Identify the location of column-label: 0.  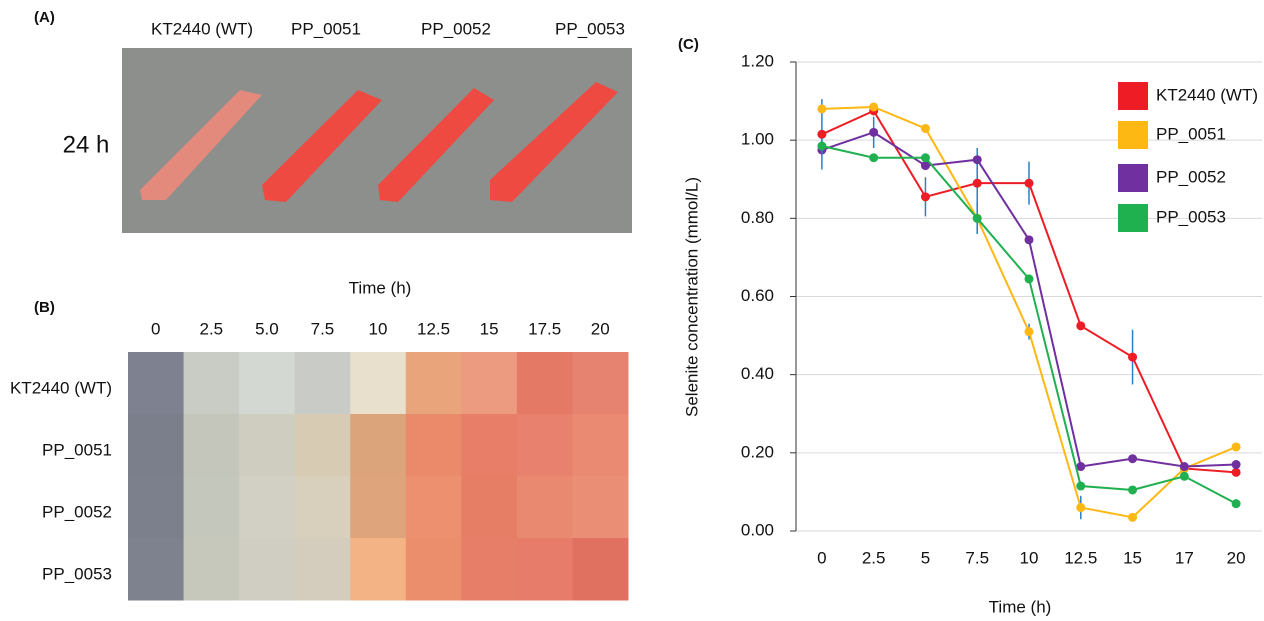
(155, 328).